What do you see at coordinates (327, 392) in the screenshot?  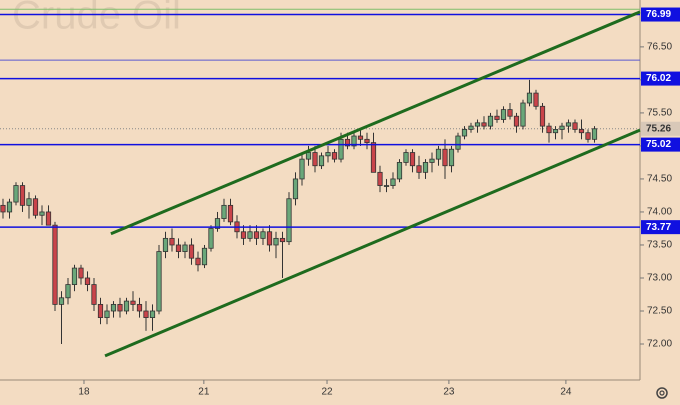 I see `x-tick-label: 22` at bounding box center [327, 392].